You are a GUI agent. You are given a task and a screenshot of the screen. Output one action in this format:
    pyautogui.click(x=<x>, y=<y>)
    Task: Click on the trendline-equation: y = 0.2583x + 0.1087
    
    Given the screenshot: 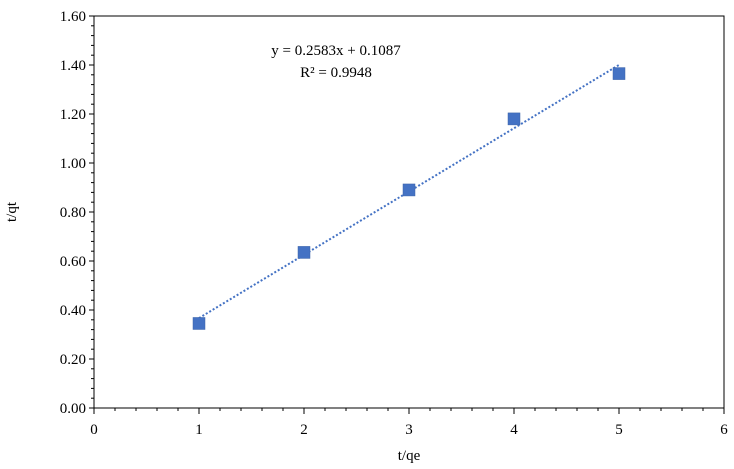 What is the action you would take?
    pyautogui.click(x=336, y=51)
    